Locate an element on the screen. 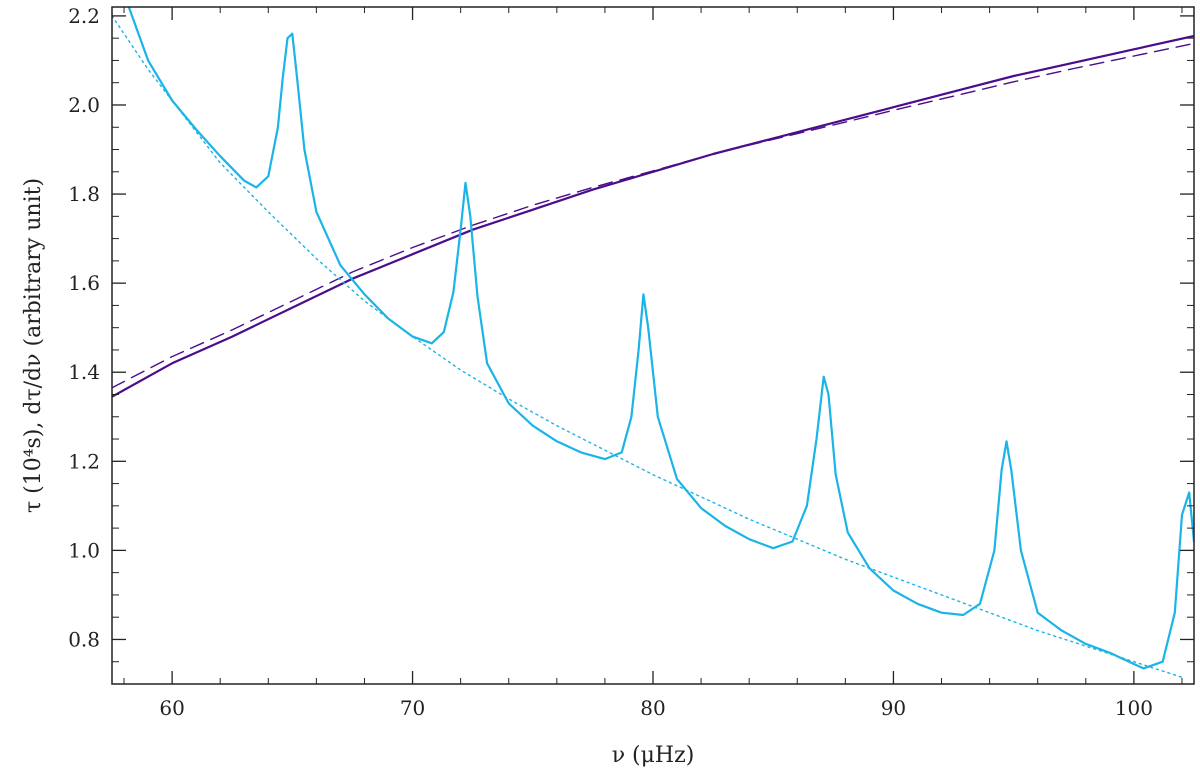 This screenshot has width=1200, height=773. x-tick-label: 70 is located at coordinates (412, 708).